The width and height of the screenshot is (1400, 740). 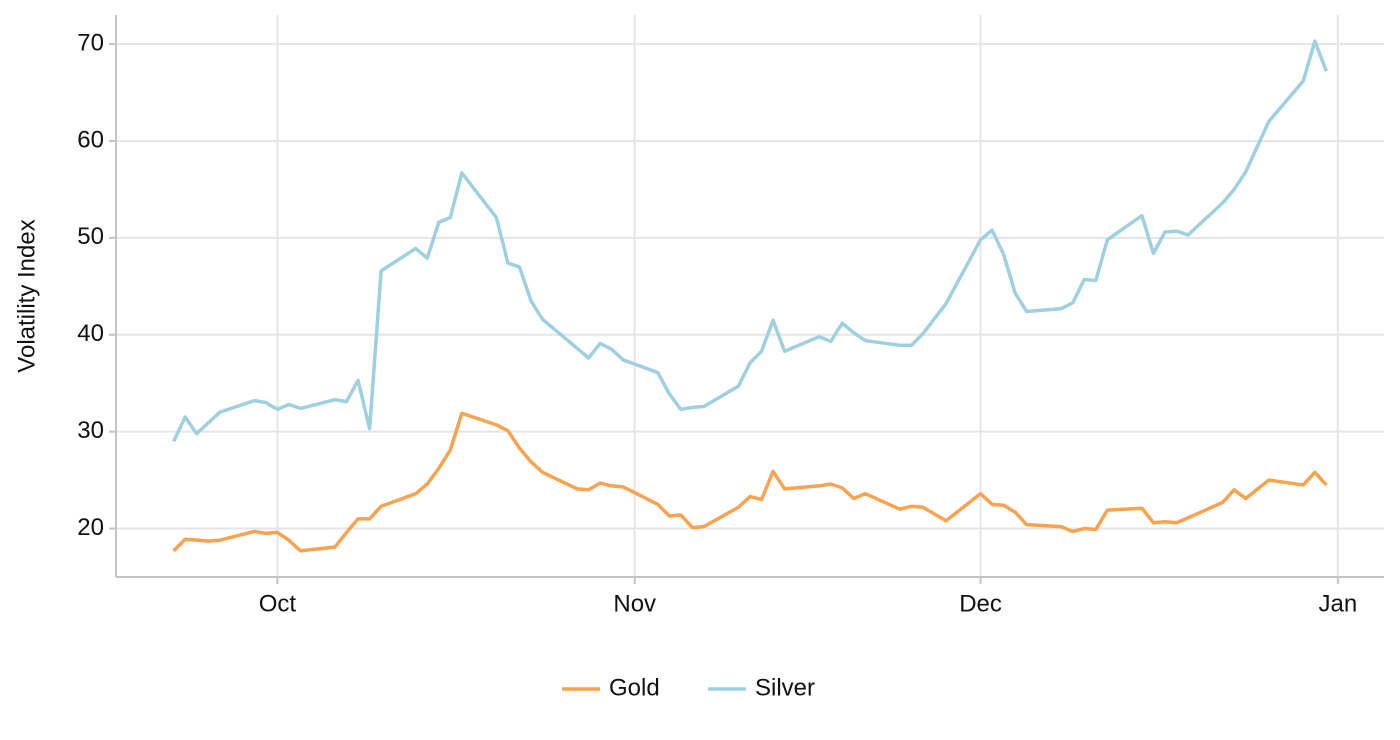 I want to click on y-tick-label: 30, so click(x=90, y=430).